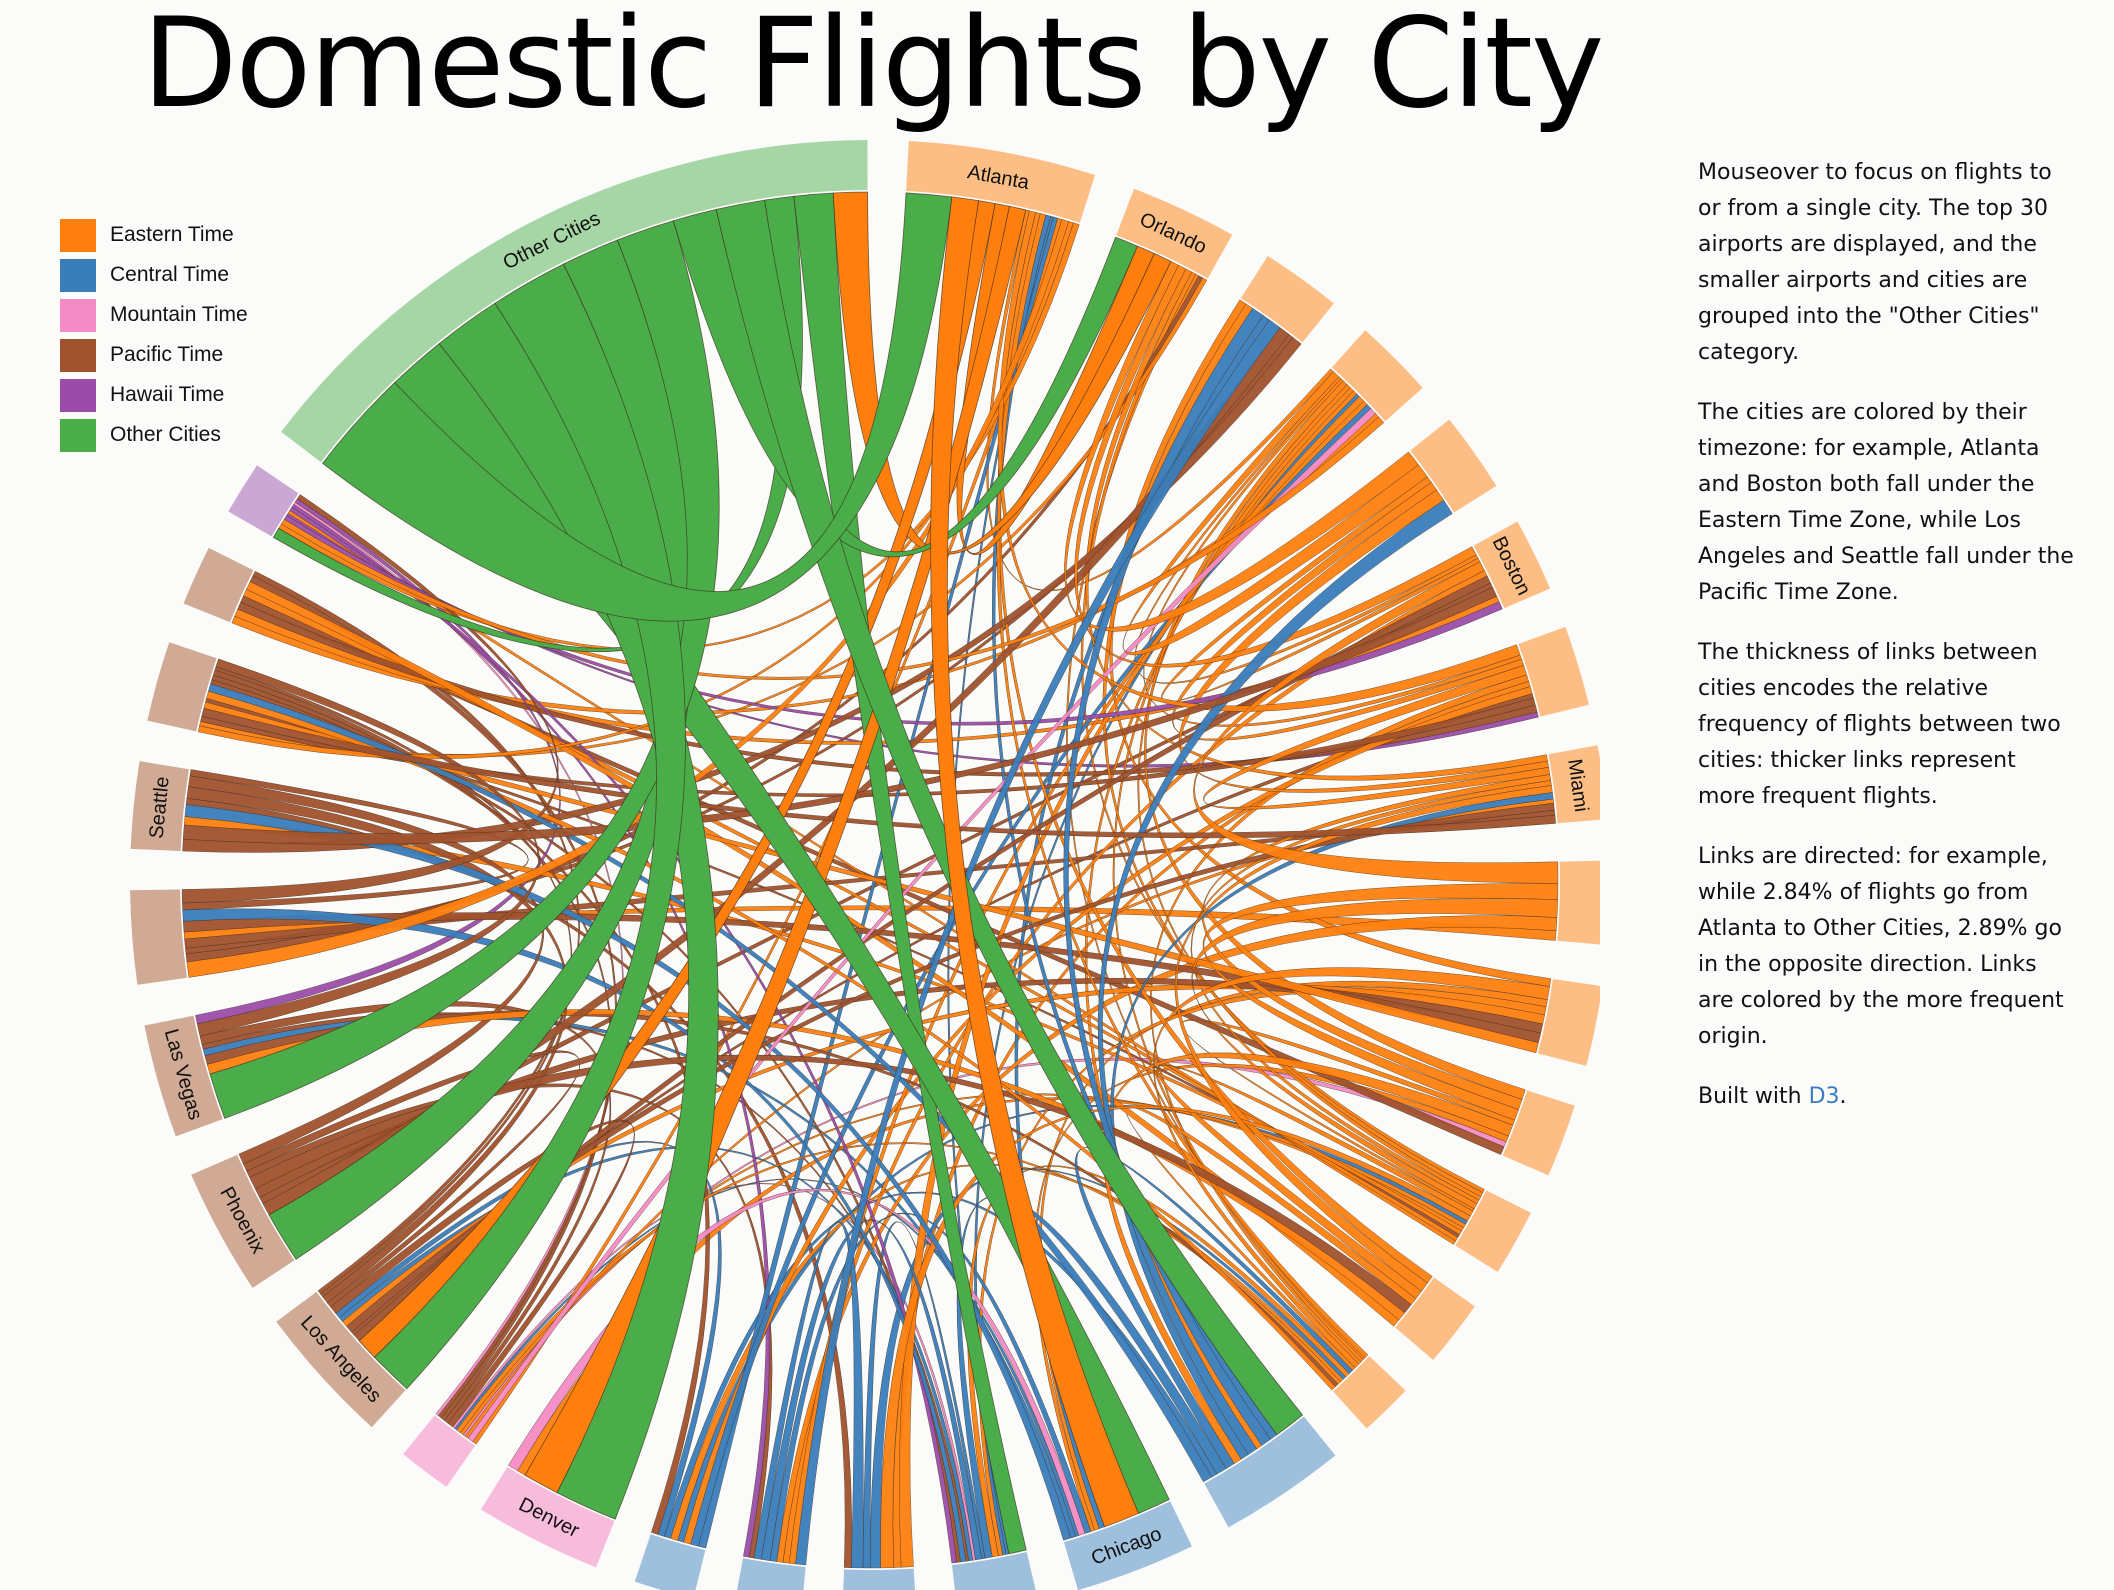  Describe the element at coordinates (1843, 1096) in the screenshot. I see `built-with-suffix: .` at that location.